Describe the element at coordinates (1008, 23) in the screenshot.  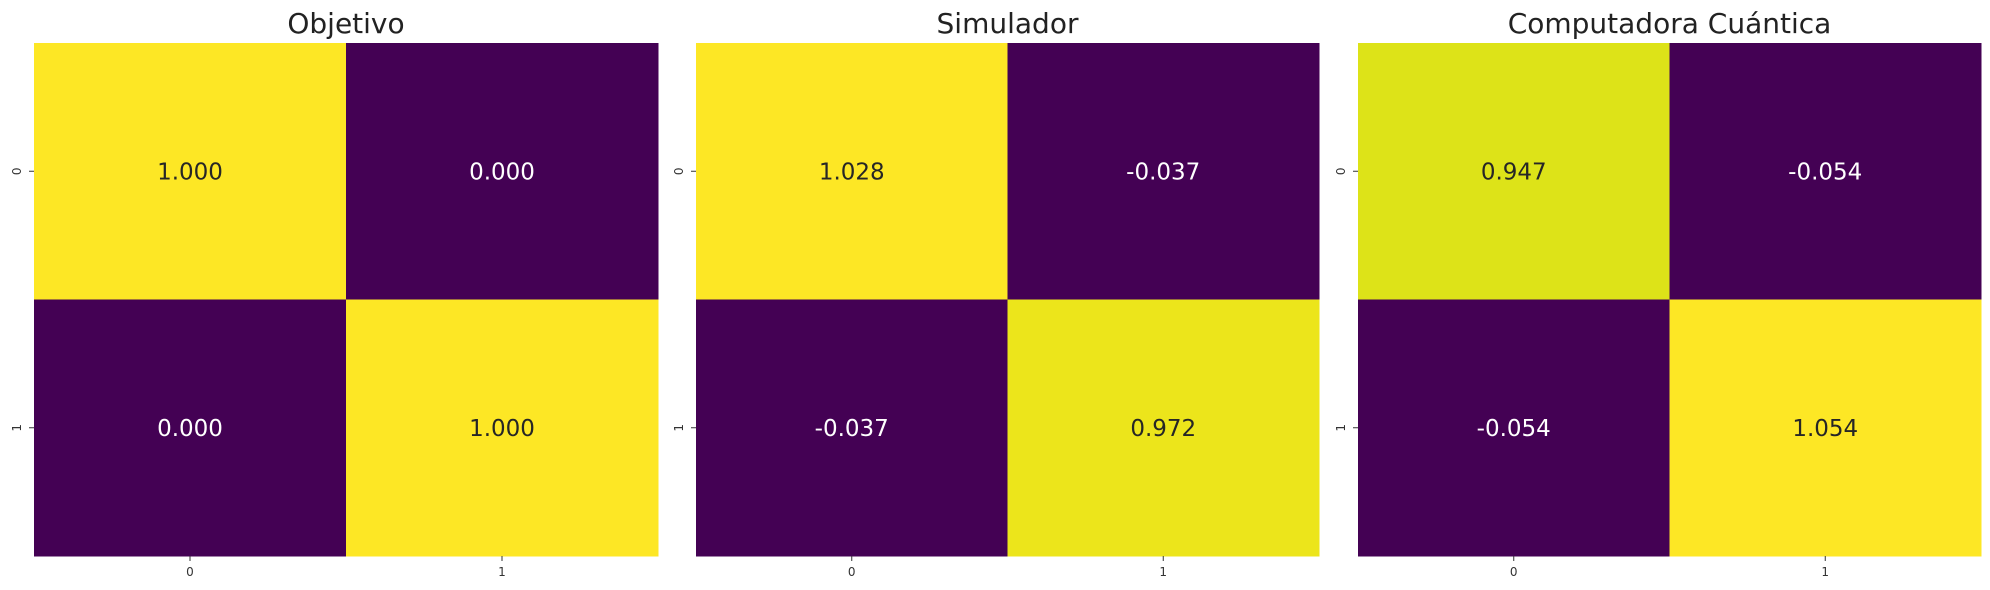
I see `panel-title: Simulador` at that location.